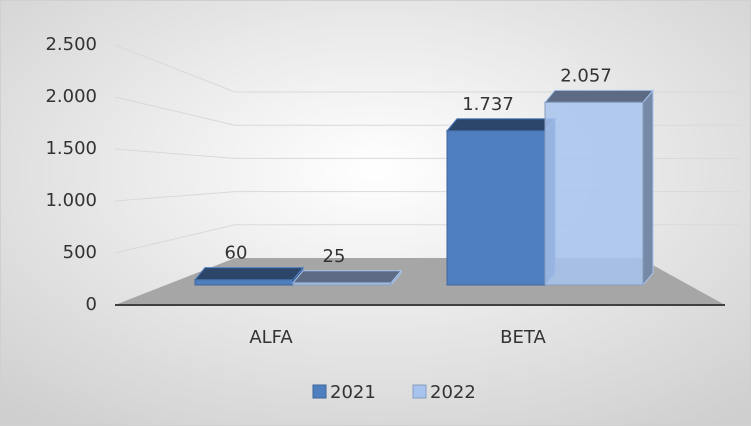 The image size is (751, 426). I want to click on y-tick-label: 2.000, so click(71, 96).